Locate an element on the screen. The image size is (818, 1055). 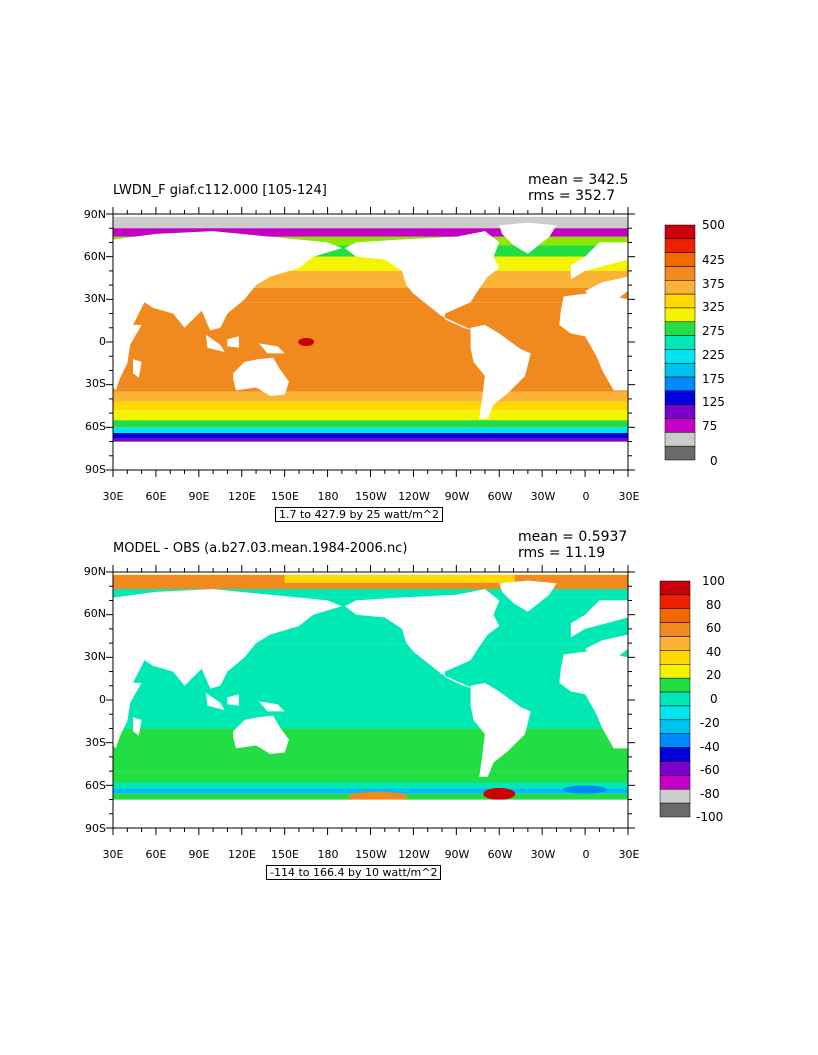
panel2-lon-label-90w: 90W is located at coordinates (457, 854).